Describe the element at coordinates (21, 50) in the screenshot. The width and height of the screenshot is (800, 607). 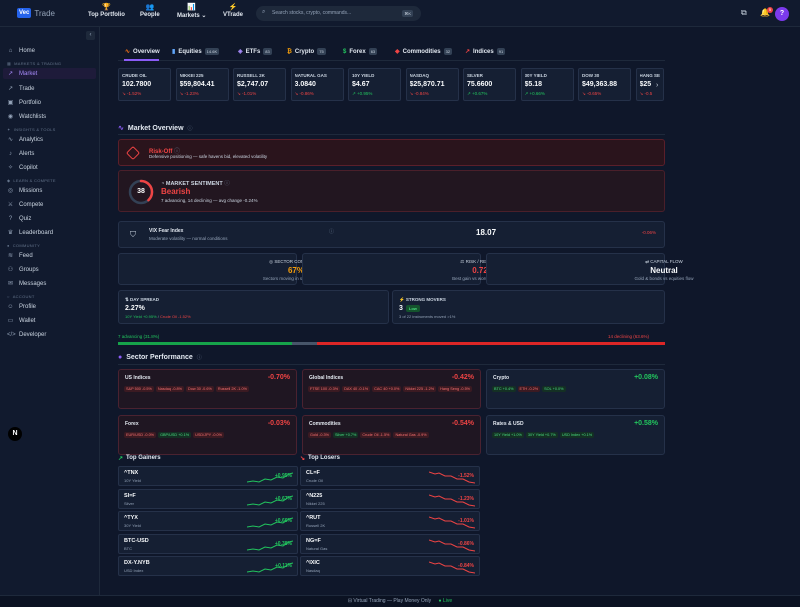
I see `sidebar-item-home: ⌂ Home` at that location.